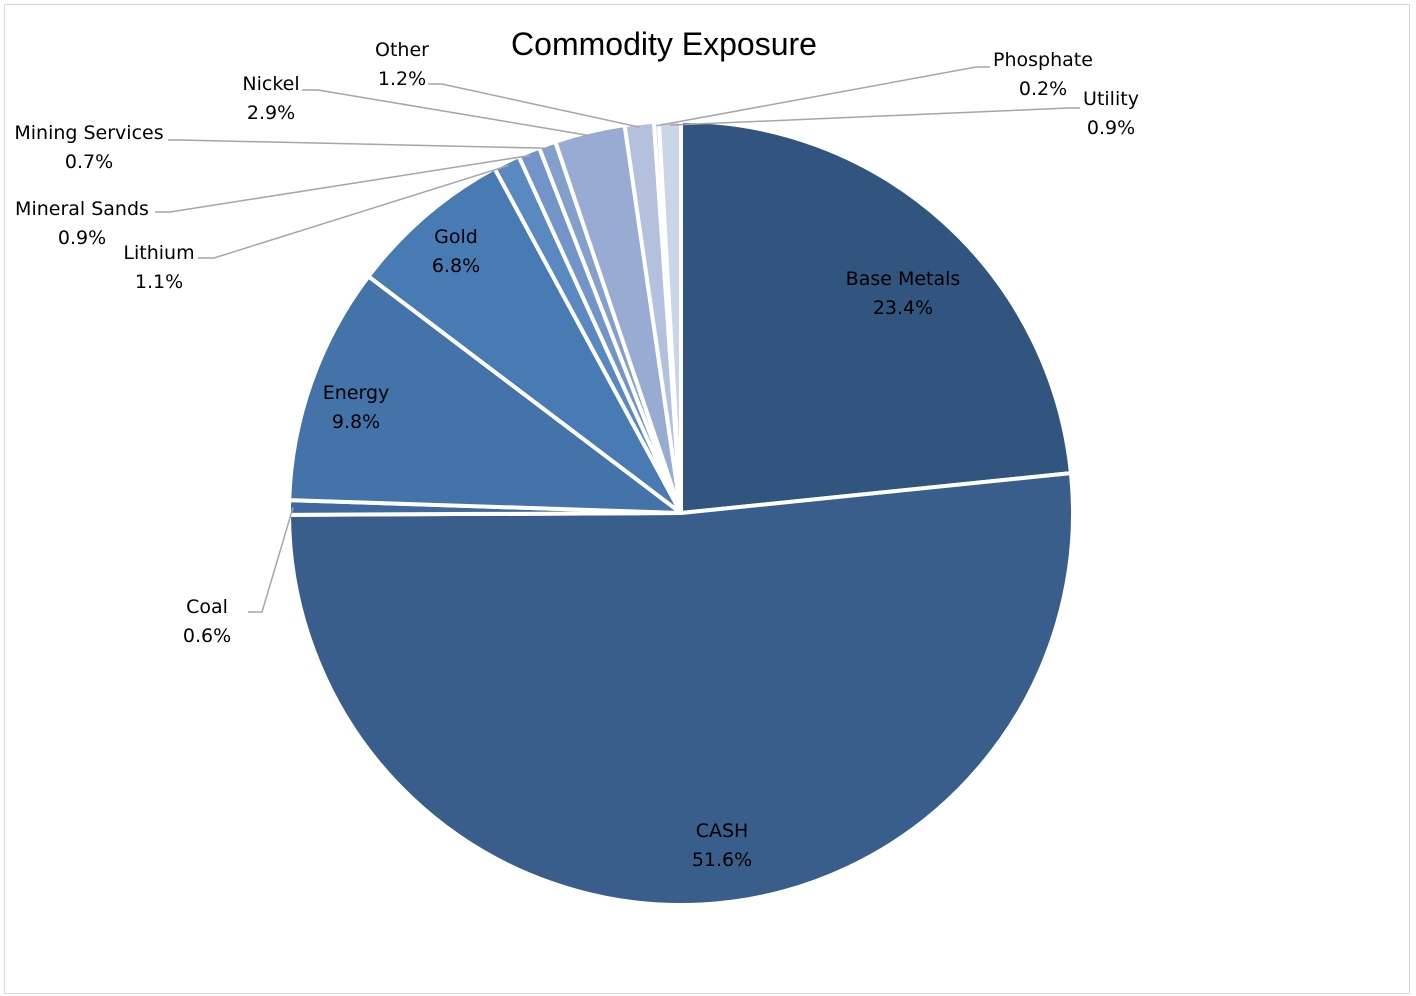  I want to click on leader-line-coal, so click(271, 560).